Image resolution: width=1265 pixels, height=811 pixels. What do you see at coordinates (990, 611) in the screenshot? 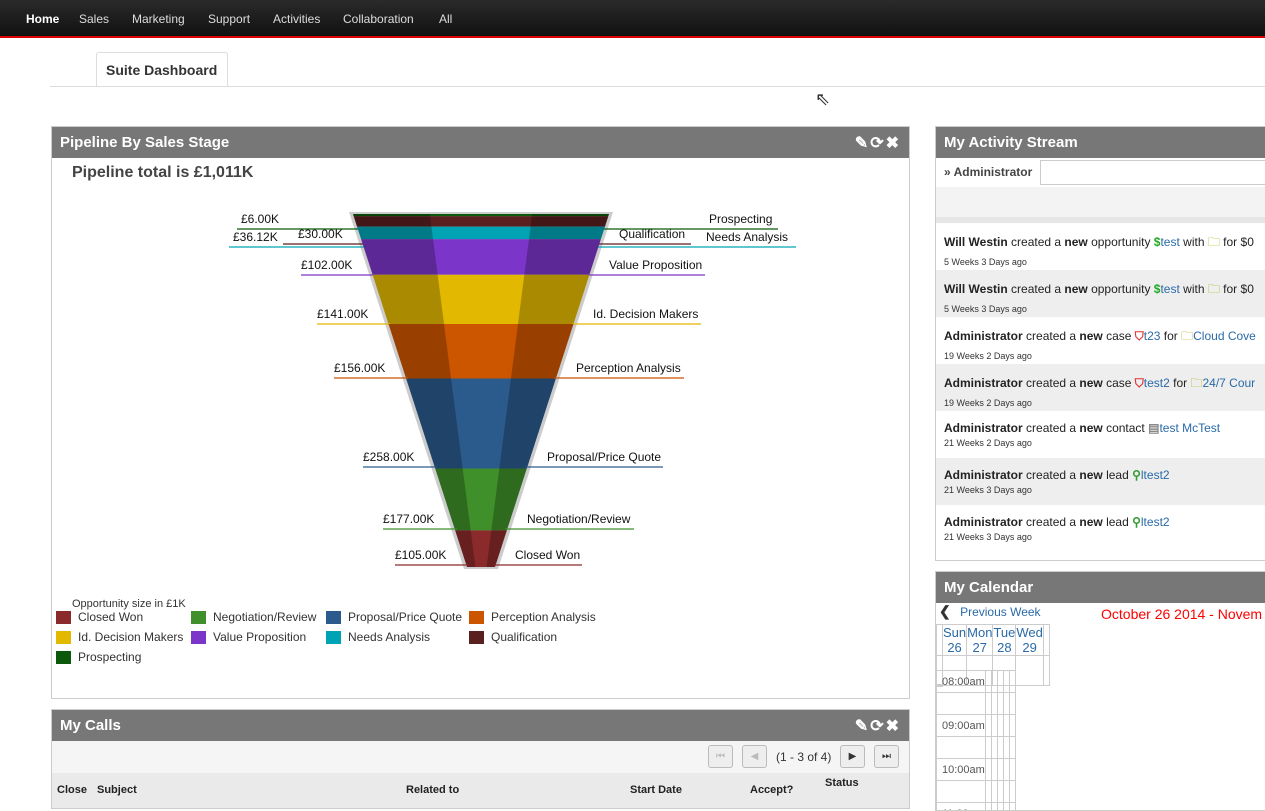
I see `previous-week-link: ❮ Previous Week` at bounding box center [990, 611].